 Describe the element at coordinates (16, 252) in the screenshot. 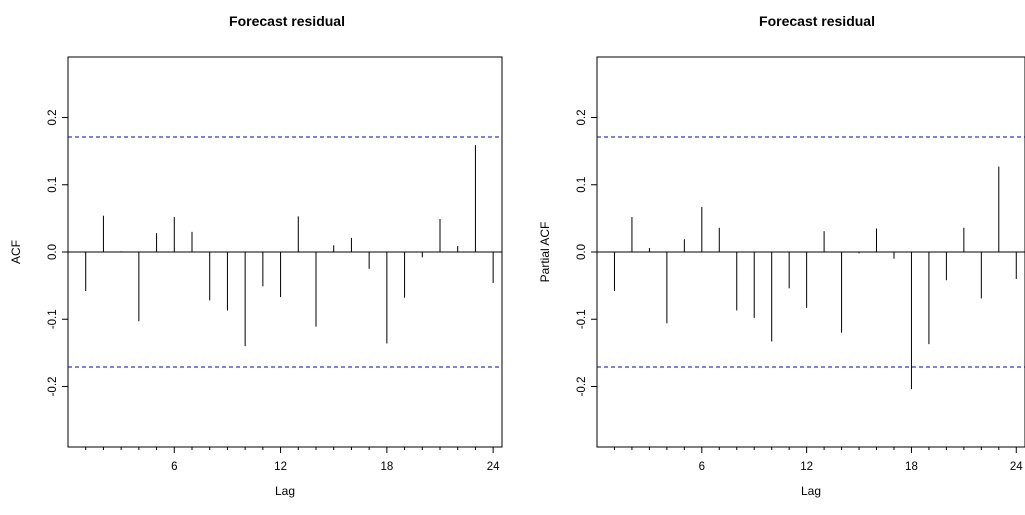

I see `y-axis-label: ACF` at that location.